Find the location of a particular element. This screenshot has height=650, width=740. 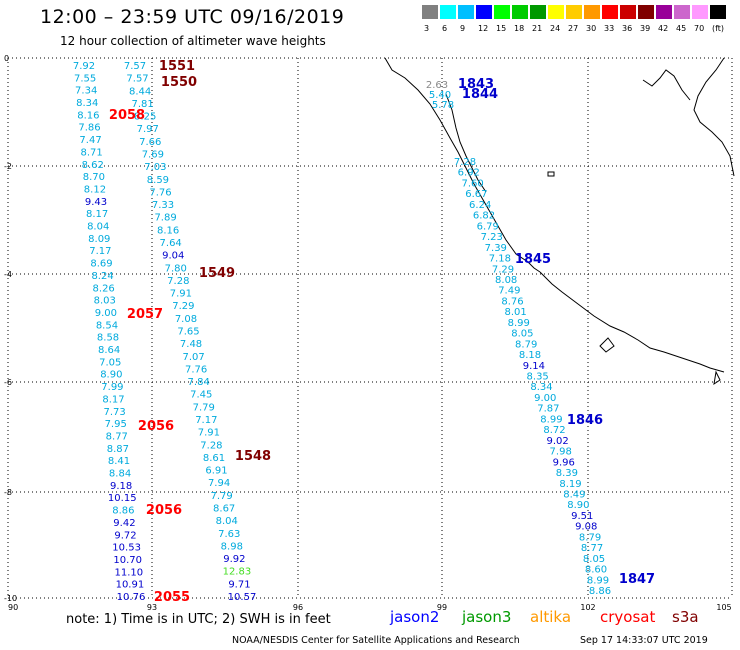

wave-height-value: 8.76 is located at coordinates (512, 301).